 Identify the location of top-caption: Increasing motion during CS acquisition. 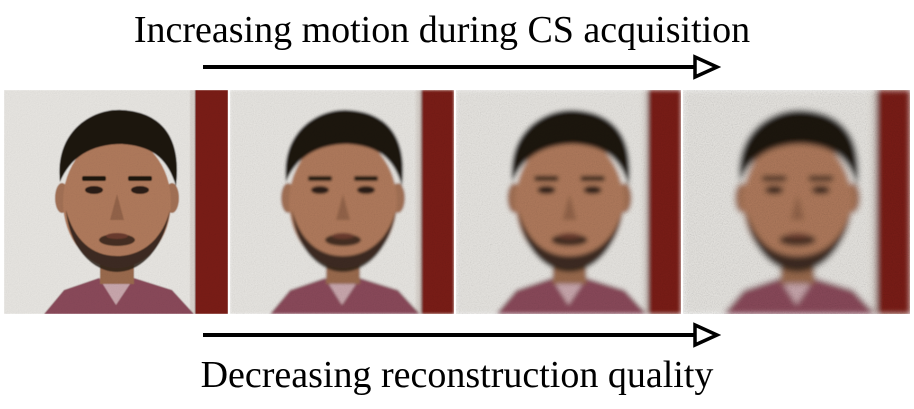
(442, 30).